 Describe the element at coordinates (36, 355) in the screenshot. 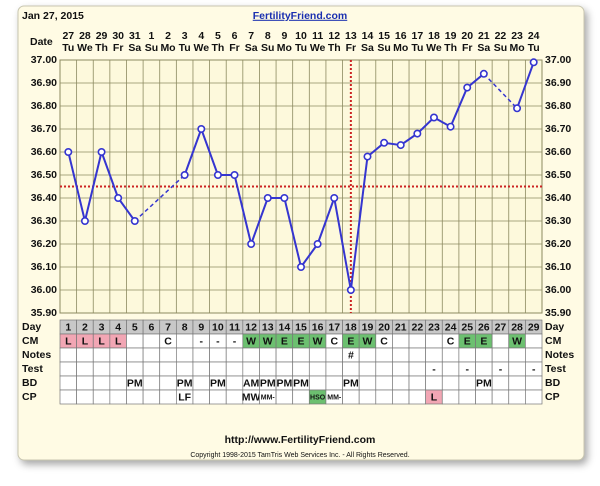

I see `row-label: Notes` at that location.